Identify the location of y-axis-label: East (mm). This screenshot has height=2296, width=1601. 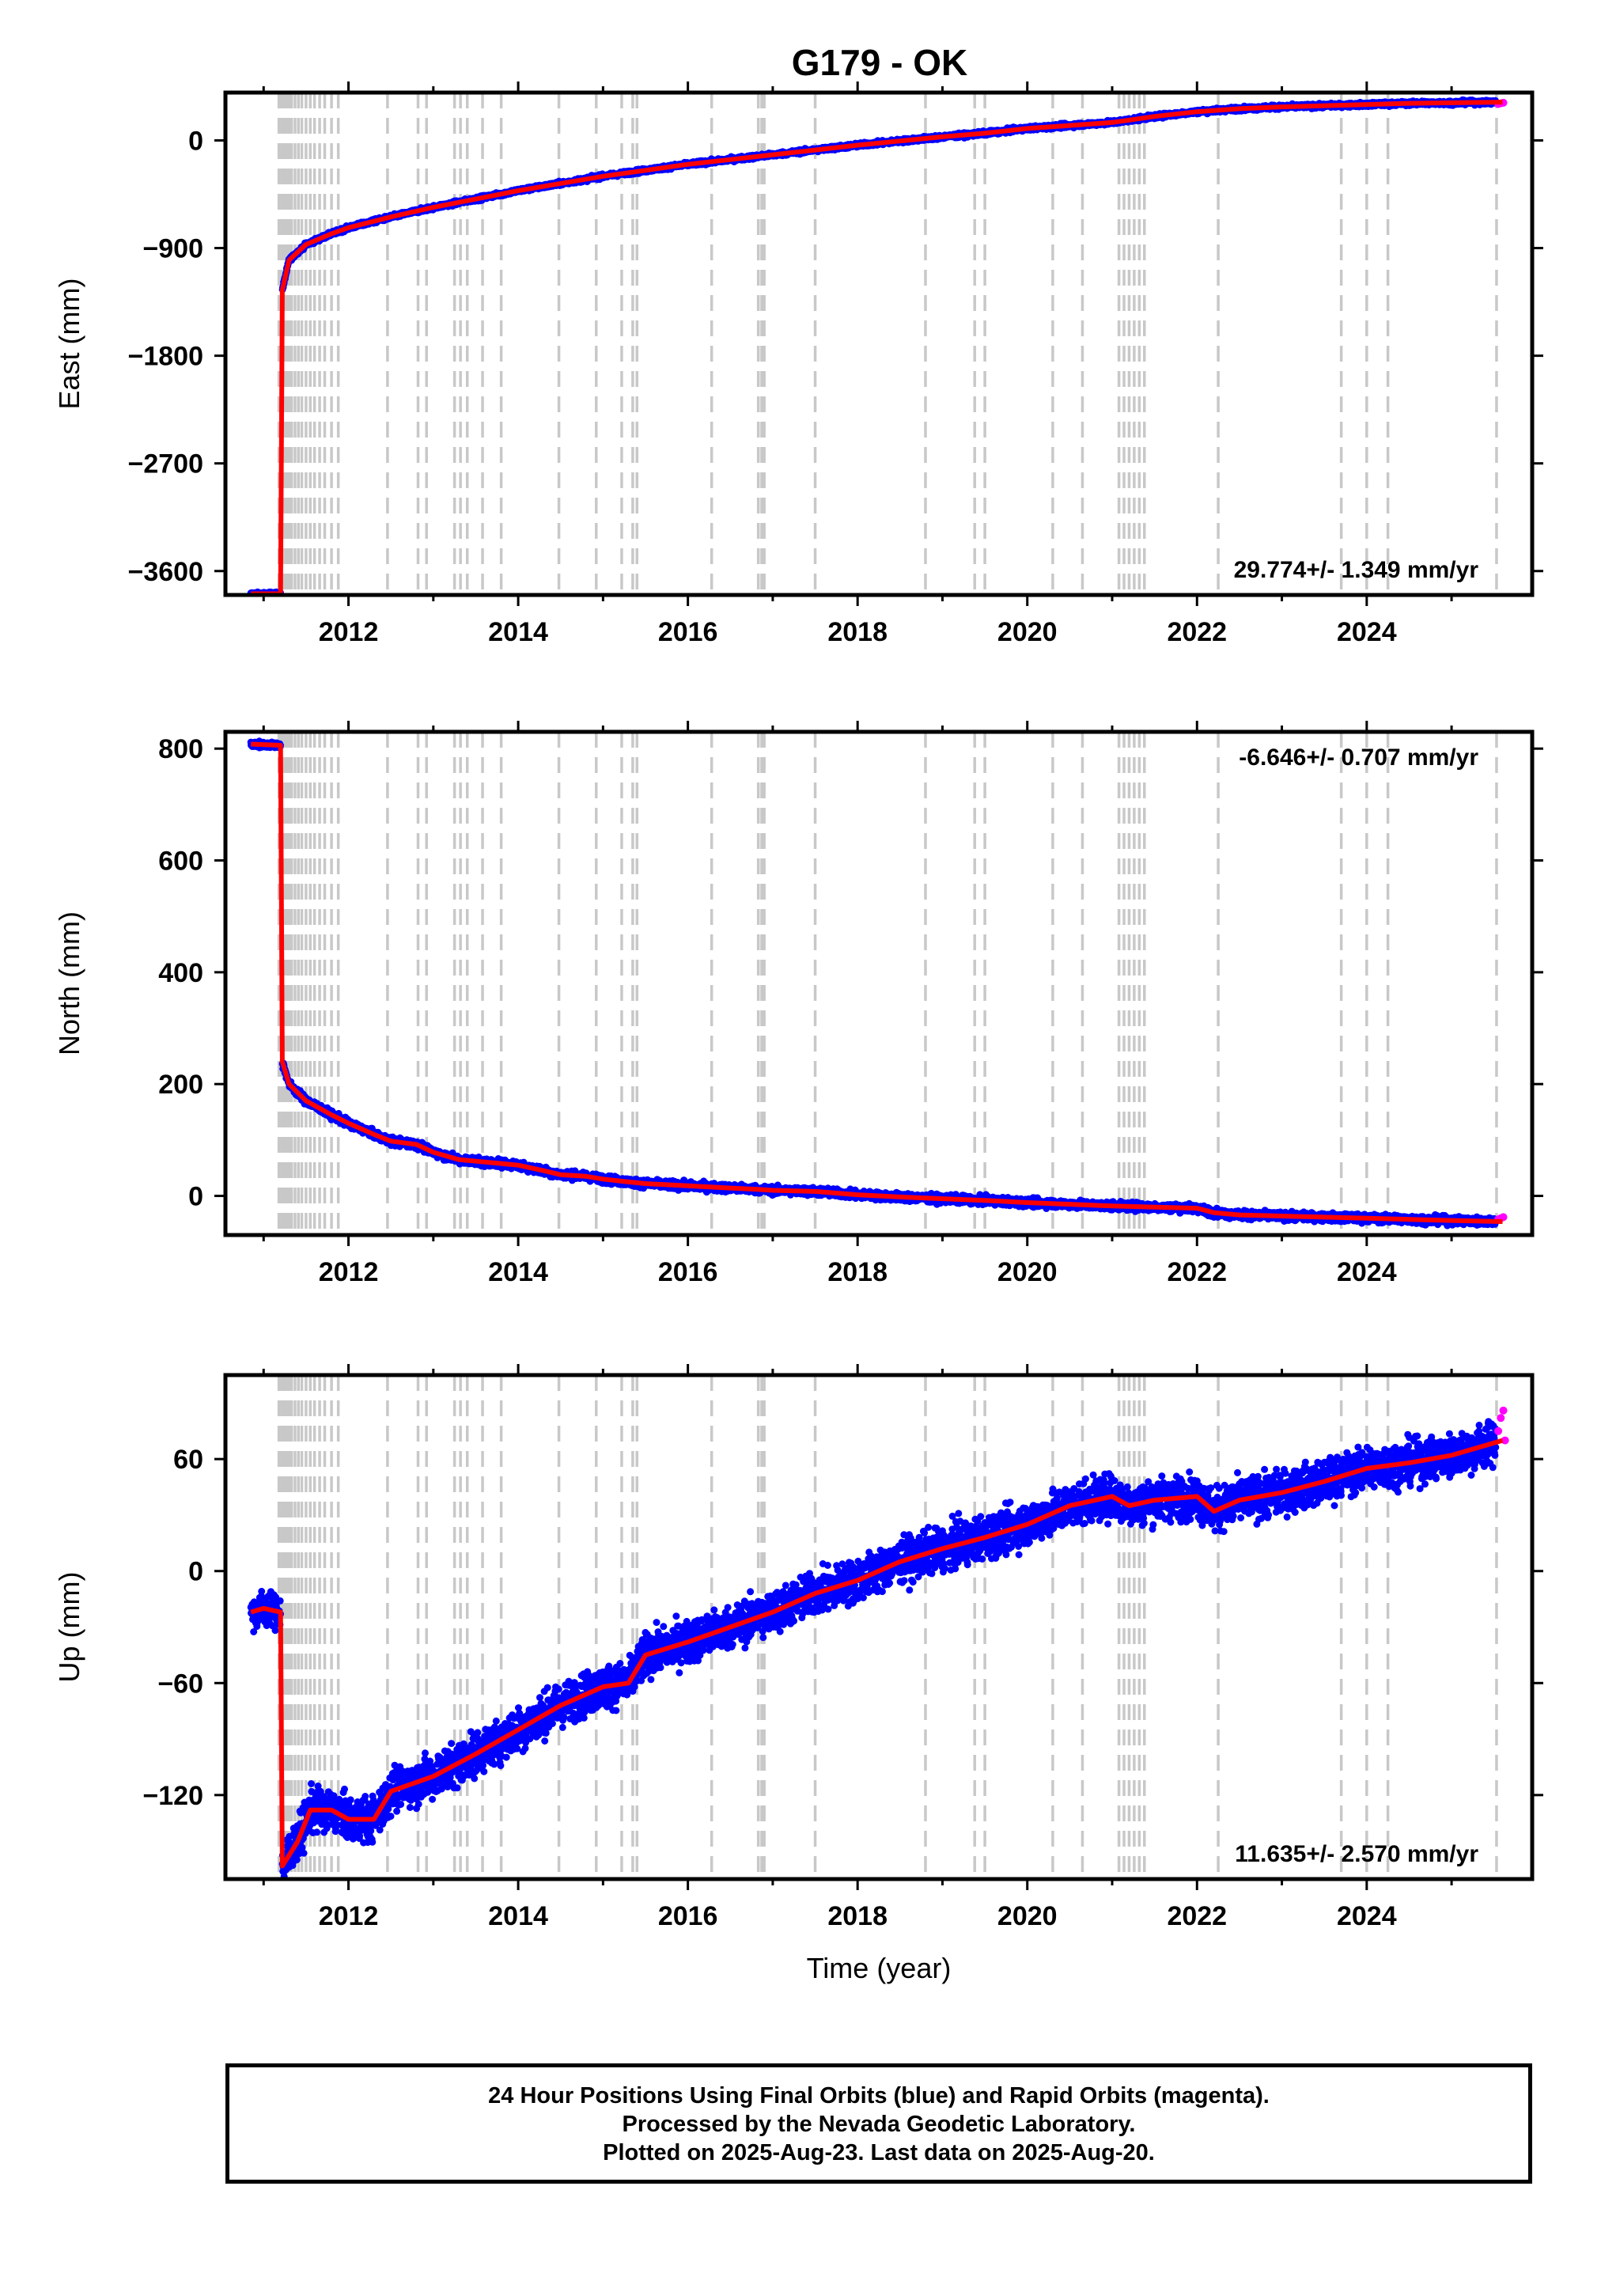
(69, 344).